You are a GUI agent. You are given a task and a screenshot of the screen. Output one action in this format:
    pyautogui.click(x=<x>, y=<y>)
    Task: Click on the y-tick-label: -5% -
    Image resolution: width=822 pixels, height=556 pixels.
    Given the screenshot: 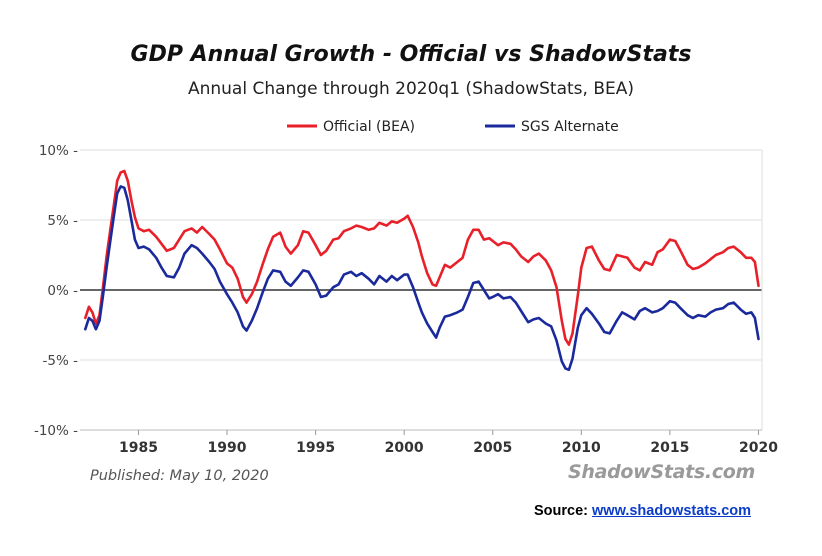 What is the action you would take?
    pyautogui.click(x=61, y=361)
    